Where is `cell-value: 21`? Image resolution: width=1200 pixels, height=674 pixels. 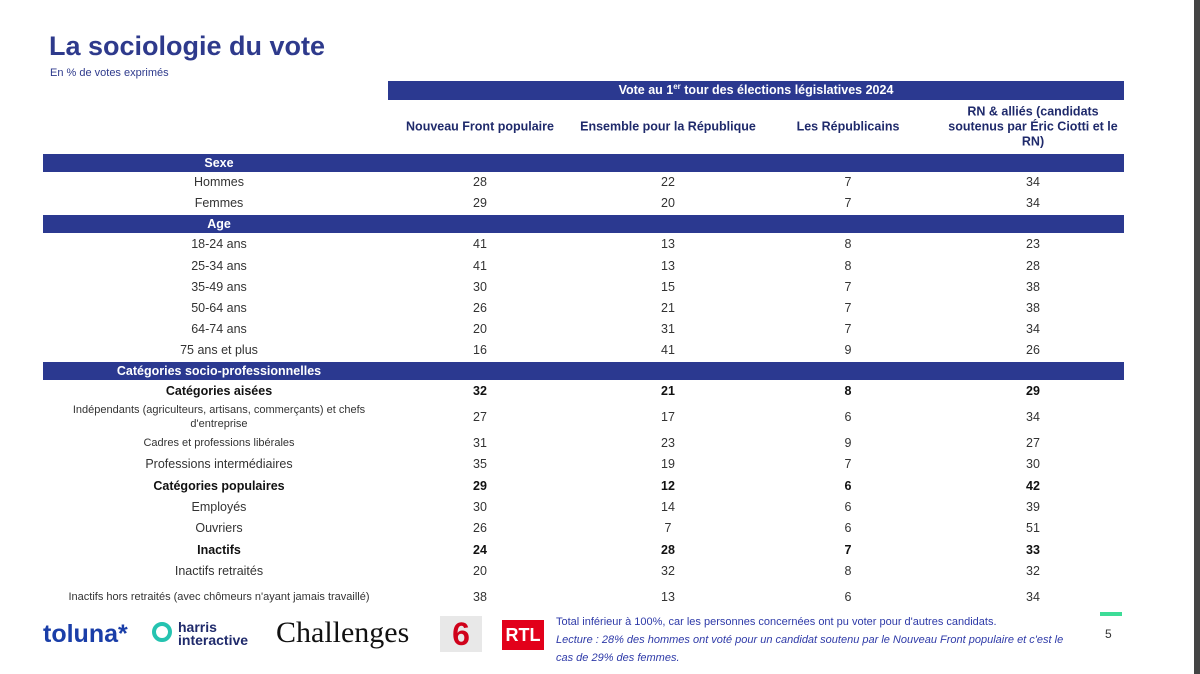
cell-value: 21 is located at coordinates (668, 308).